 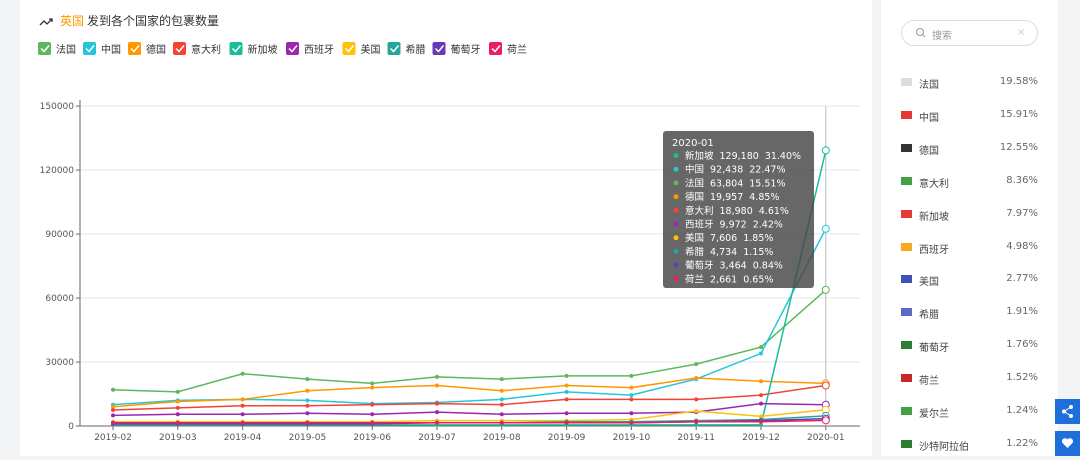 What do you see at coordinates (969, 150) in the screenshot?
I see `country-row: 德国 12.55%` at bounding box center [969, 150].